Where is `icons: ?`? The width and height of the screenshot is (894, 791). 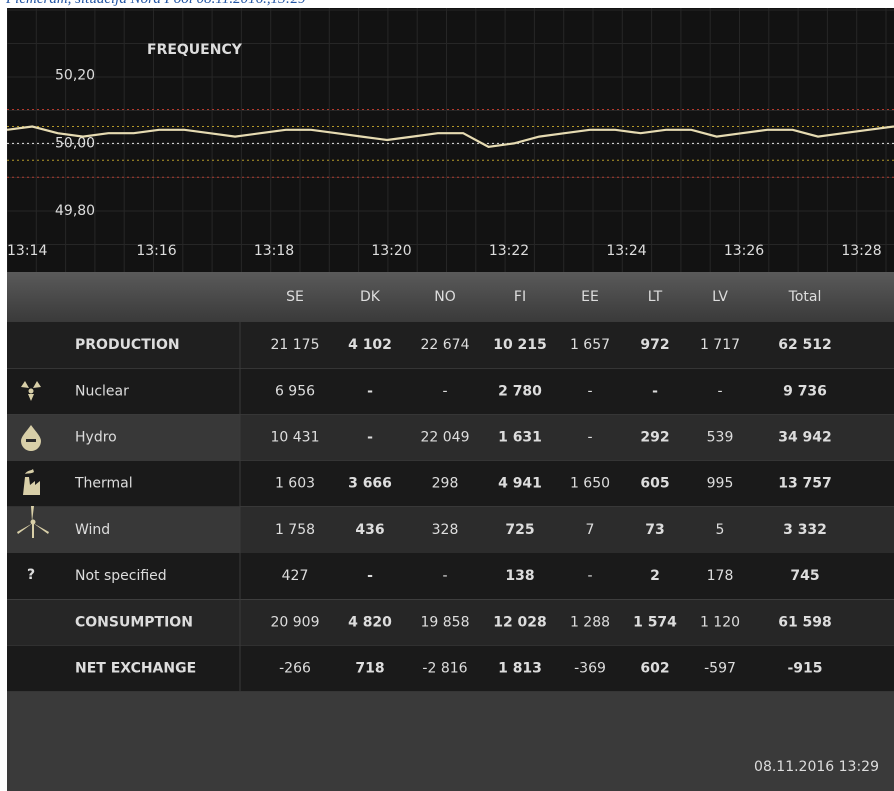
icons: ? is located at coordinates (33, 482).